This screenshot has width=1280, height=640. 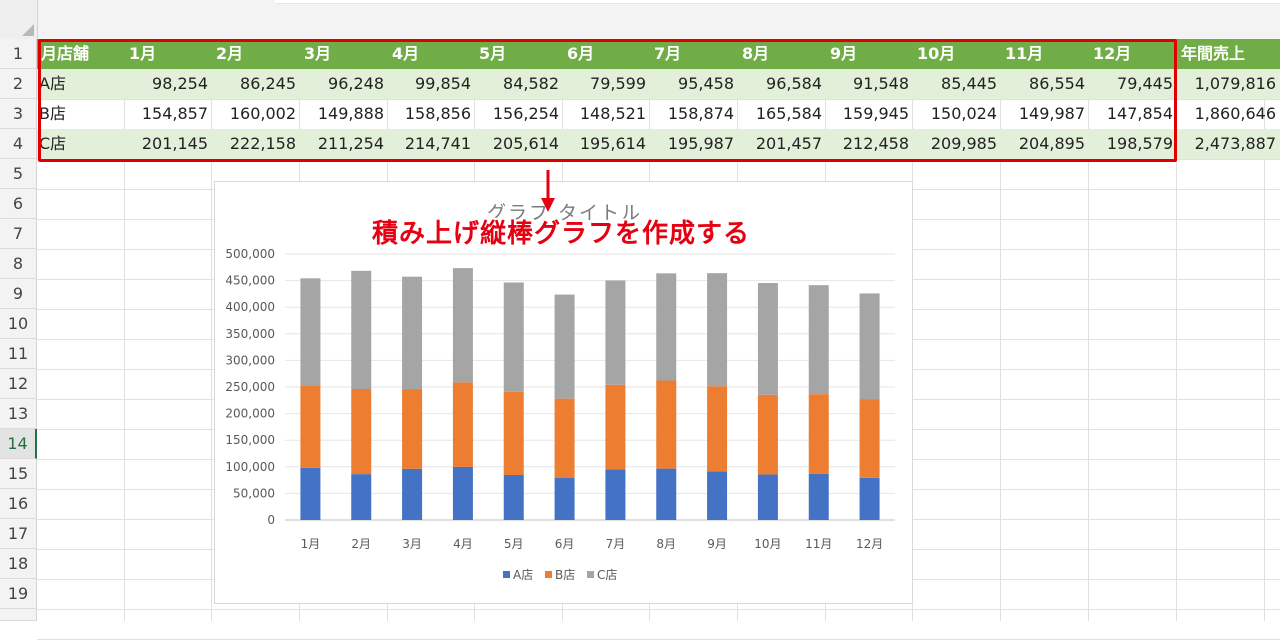 What do you see at coordinates (180, 83) in the screenshot?
I see `table-cell: 98,254` at bounding box center [180, 83].